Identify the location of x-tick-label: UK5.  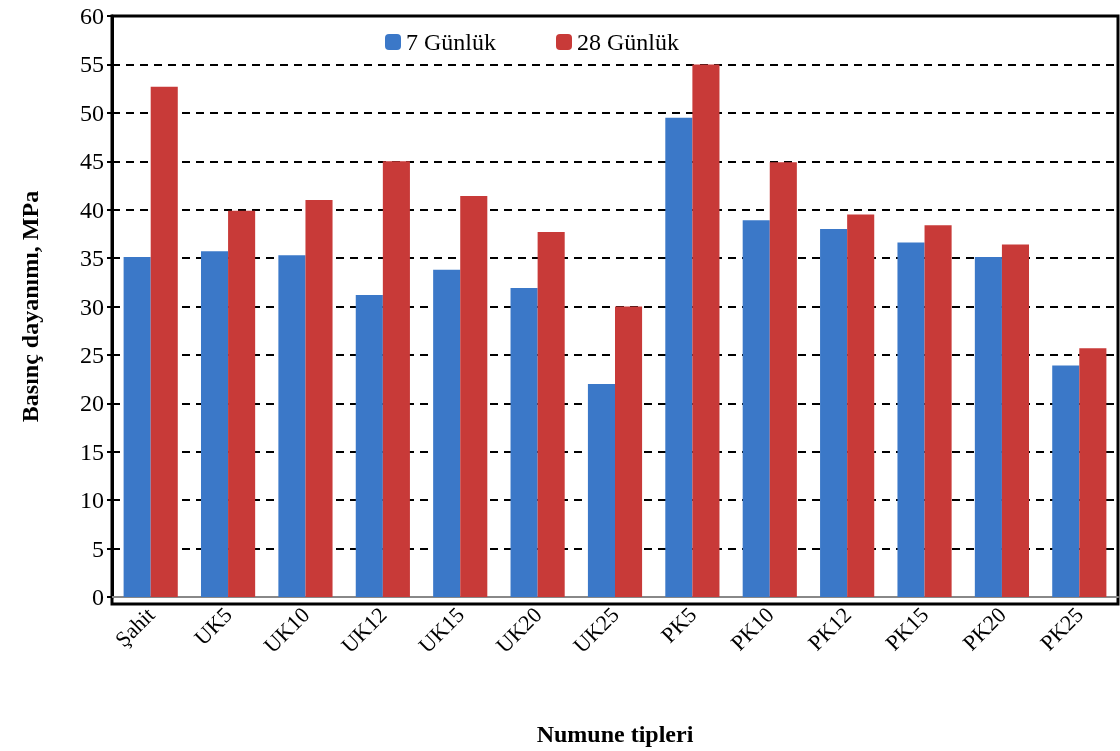
(213, 626).